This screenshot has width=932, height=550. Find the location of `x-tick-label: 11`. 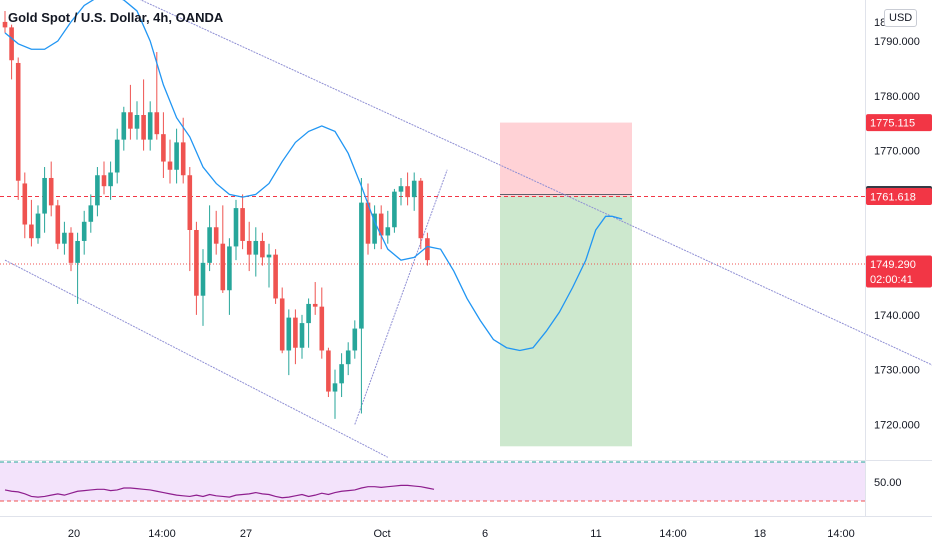

x-tick-label: 11 is located at coordinates (595, 534).